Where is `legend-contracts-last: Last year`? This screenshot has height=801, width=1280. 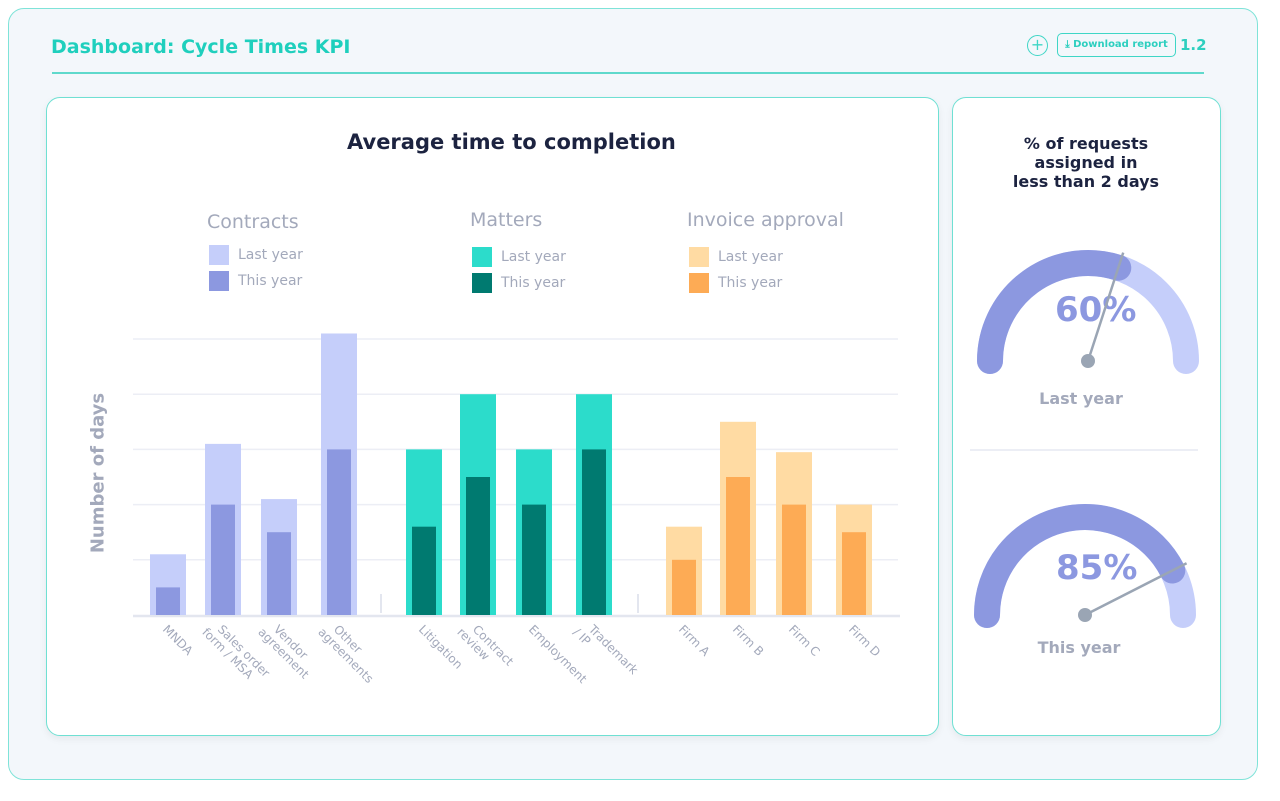 legend-contracts-last: Last year is located at coordinates (256, 255).